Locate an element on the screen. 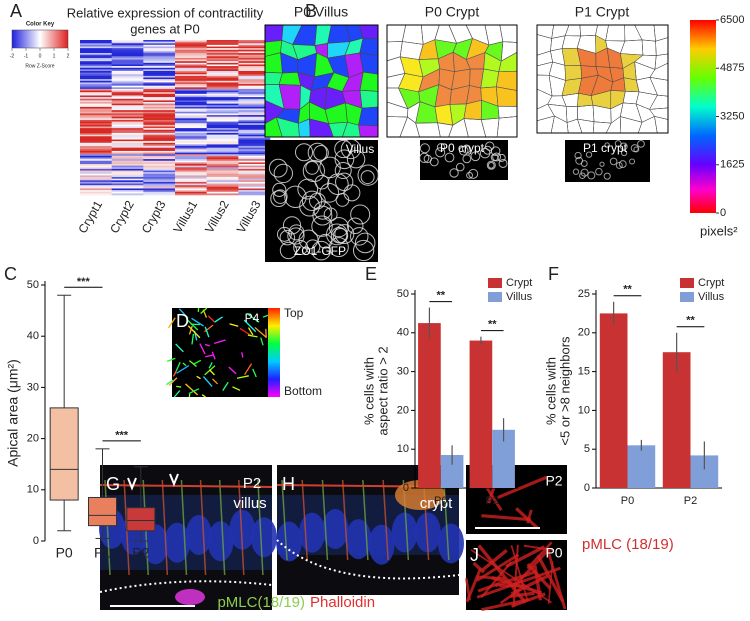 The height and width of the screenshot is (621, 750). y-tick-label: 25 is located at coordinates (584, 294).